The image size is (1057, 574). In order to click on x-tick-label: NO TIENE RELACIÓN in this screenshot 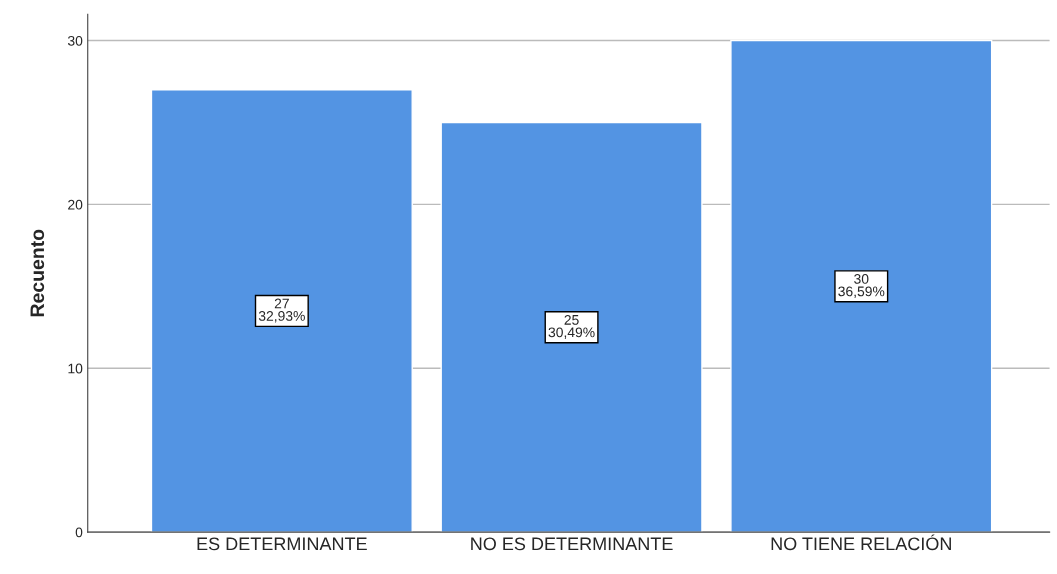, I will do `click(861, 542)`.